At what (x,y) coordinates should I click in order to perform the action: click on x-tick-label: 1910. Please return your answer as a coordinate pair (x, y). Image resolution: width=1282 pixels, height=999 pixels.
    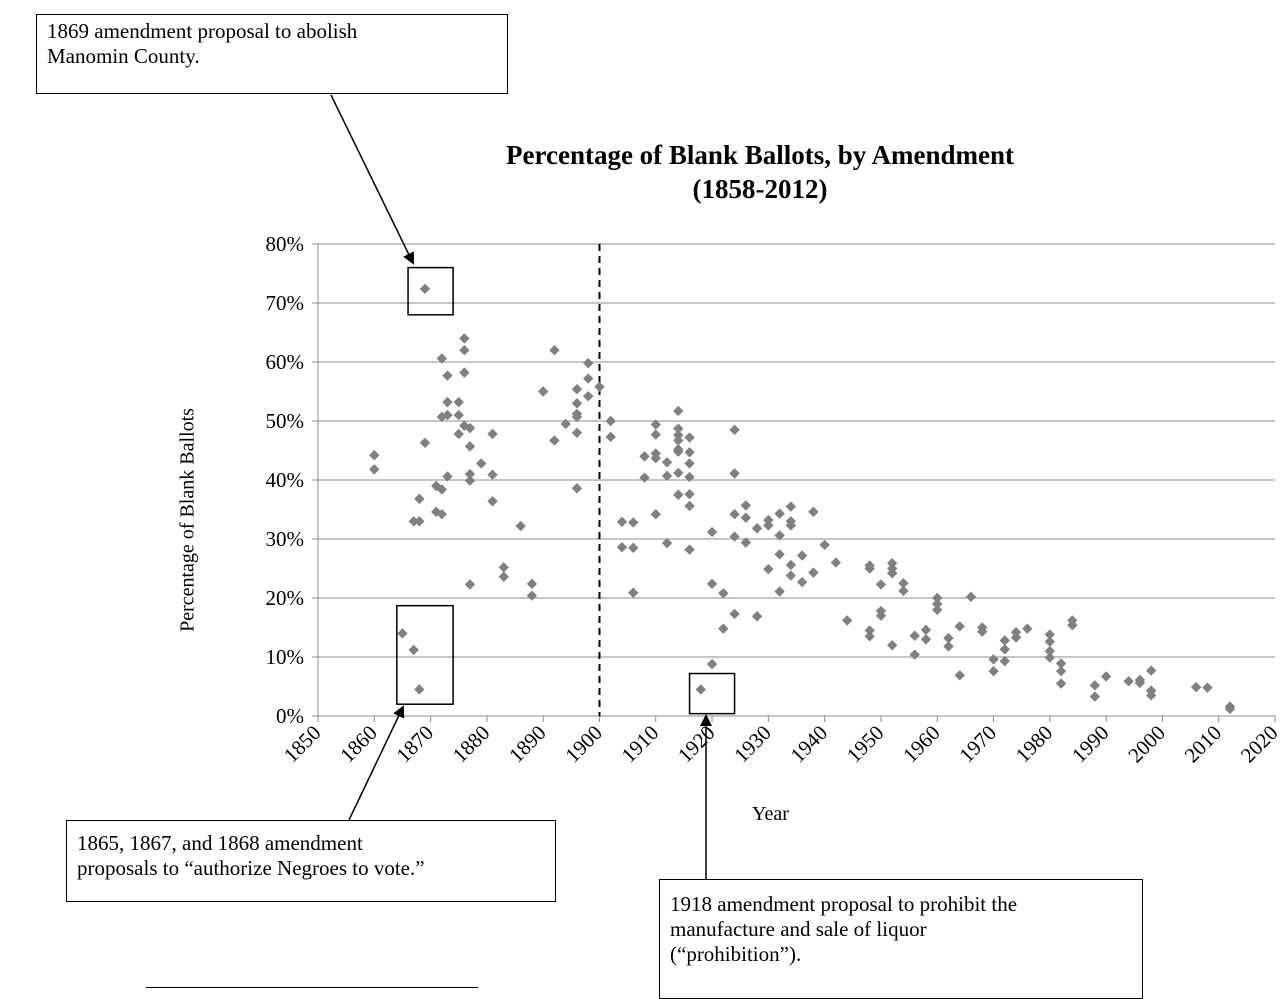
    Looking at the image, I should click on (640, 744).